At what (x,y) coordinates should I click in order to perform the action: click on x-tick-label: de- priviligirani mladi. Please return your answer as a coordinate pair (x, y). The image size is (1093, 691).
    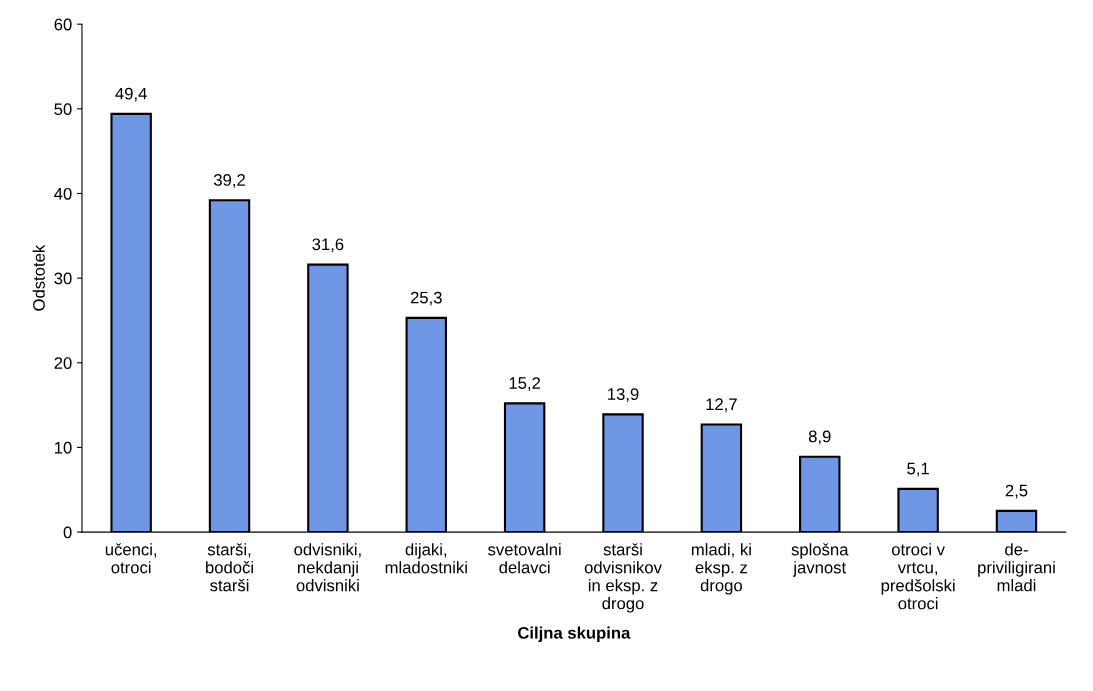
    Looking at the image, I should click on (1016, 567).